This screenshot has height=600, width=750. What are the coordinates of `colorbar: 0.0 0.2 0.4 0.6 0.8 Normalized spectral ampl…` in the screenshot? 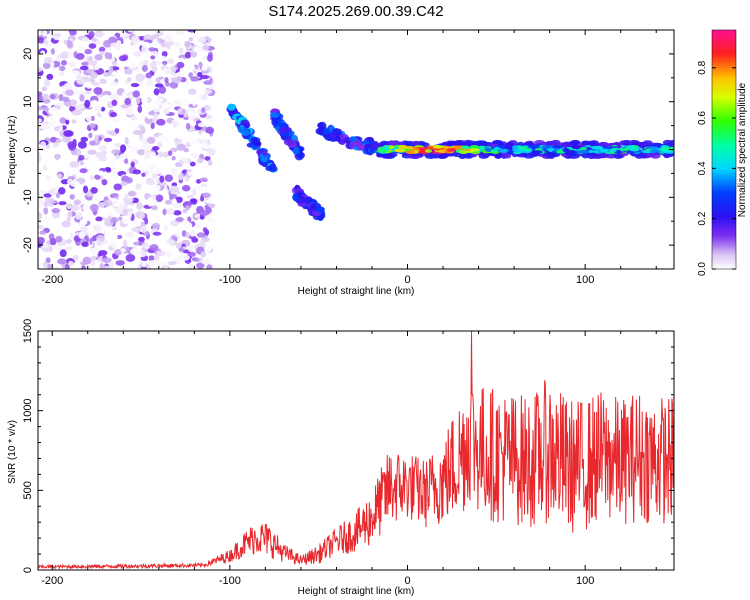 It's located at (722, 152).